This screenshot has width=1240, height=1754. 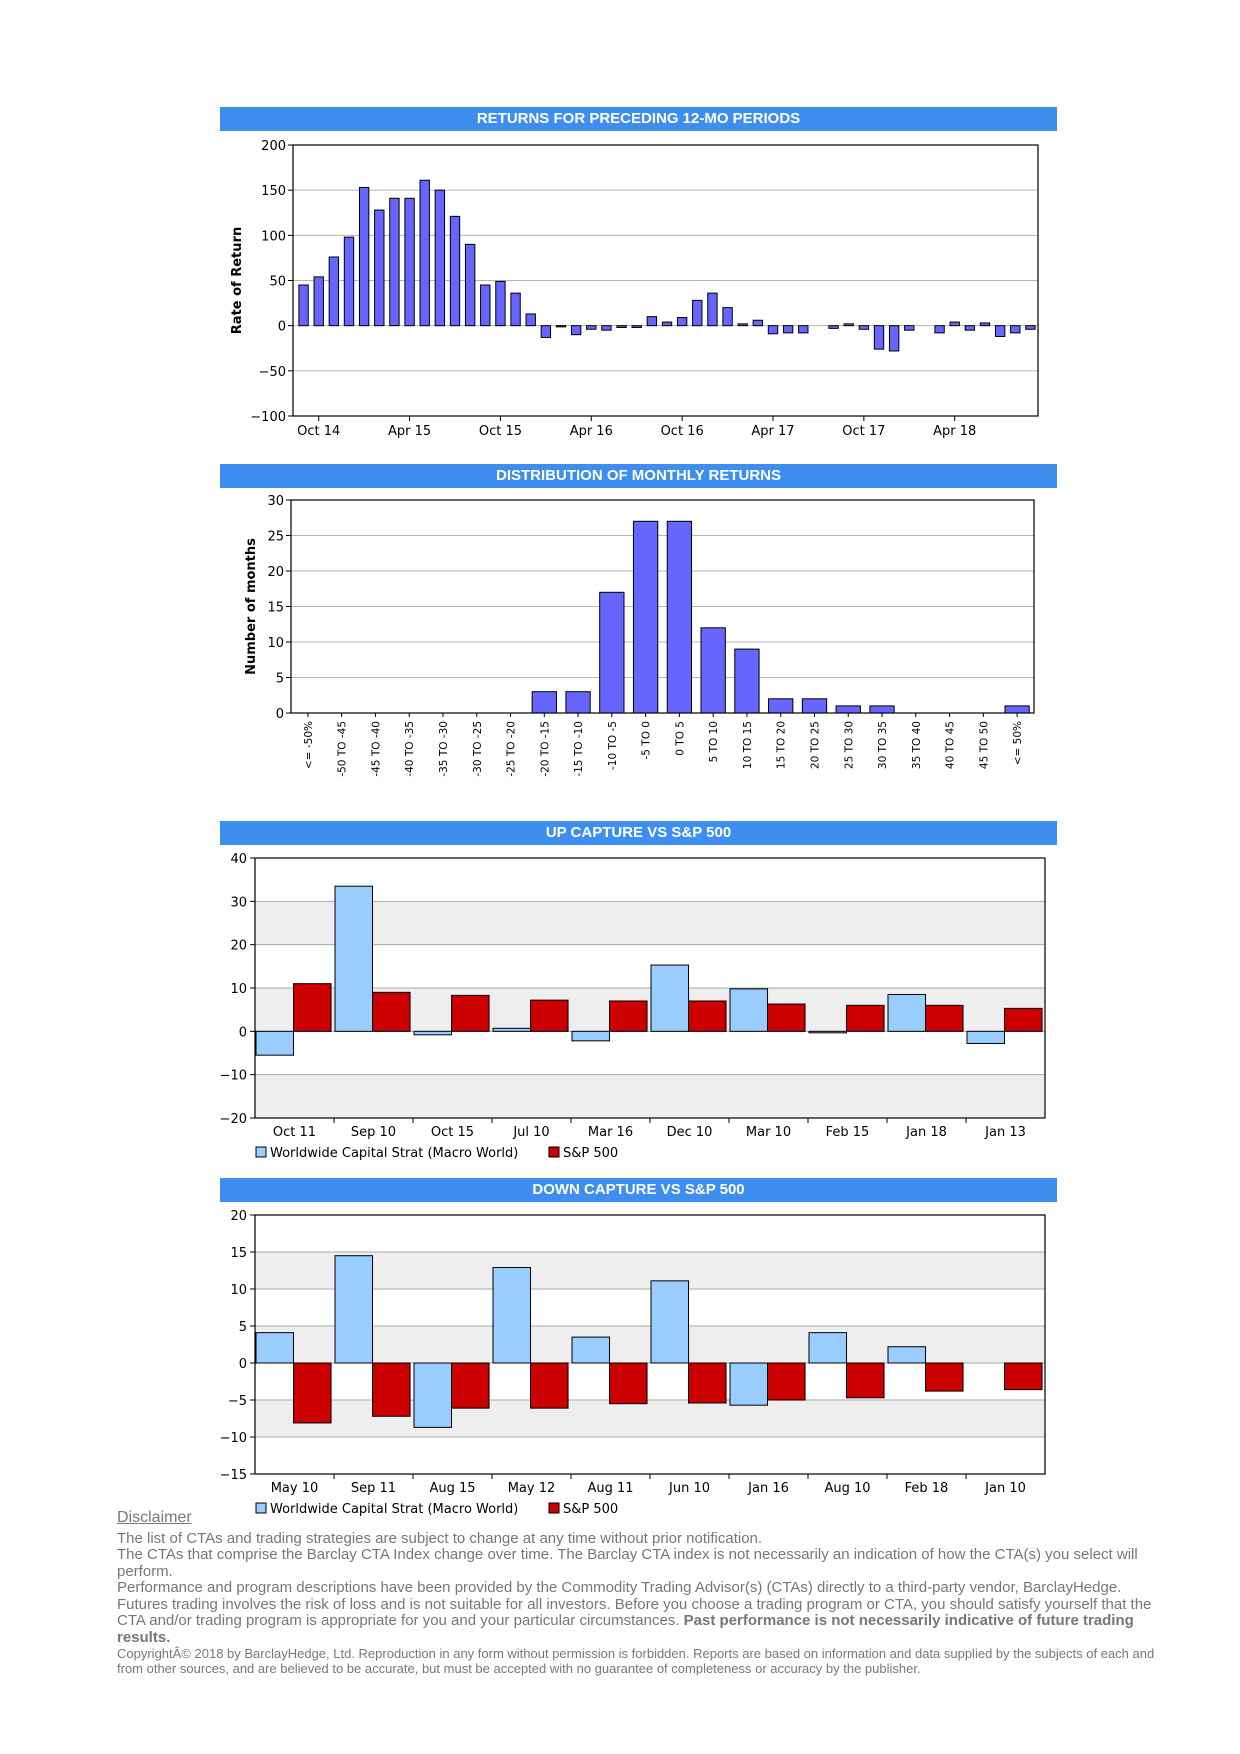 I want to click on x-tick-label: -30 TO -25, so click(x=478, y=749).